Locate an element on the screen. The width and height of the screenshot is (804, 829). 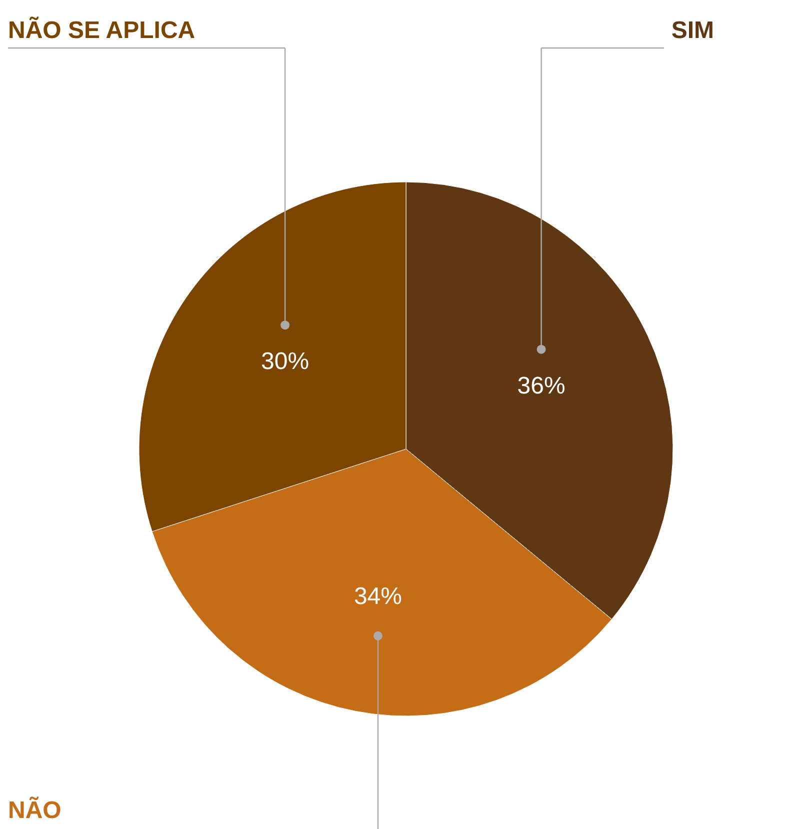
data-label: 30% is located at coordinates (285, 362).